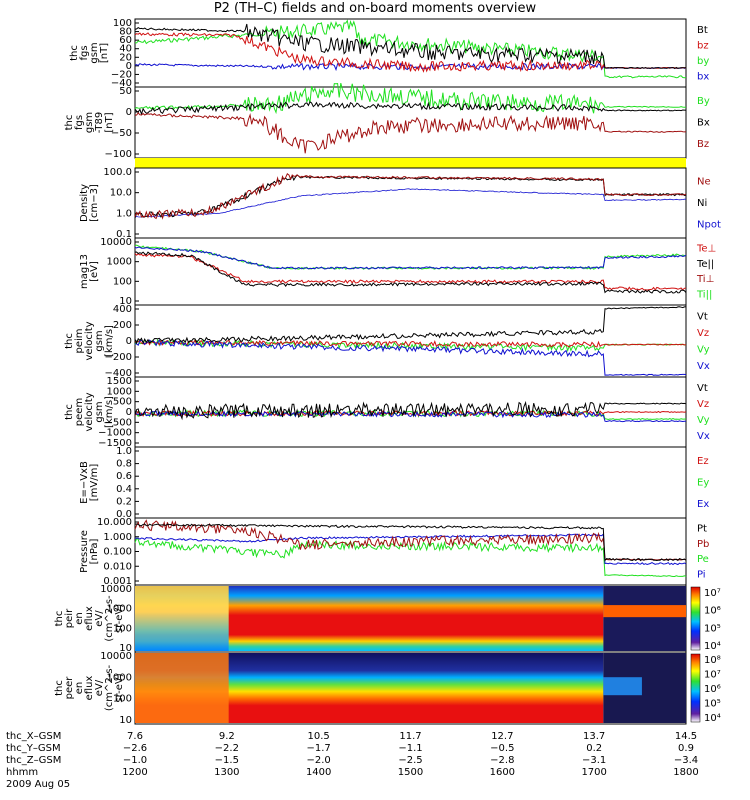 This screenshot has height=800, width=750. What do you see at coordinates (318, 772) in the screenshot?
I see `footer-cell: 1400` at bounding box center [318, 772].